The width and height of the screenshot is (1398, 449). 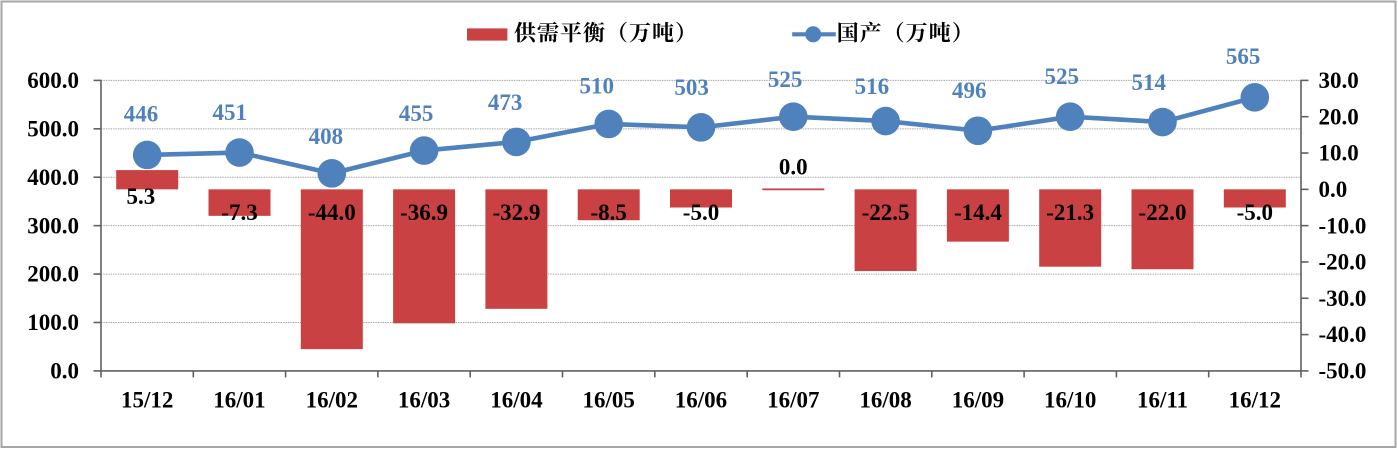 What do you see at coordinates (53, 80) in the screenshot?
I see `svg-text: 600.0` at bounding box center [53, 80].